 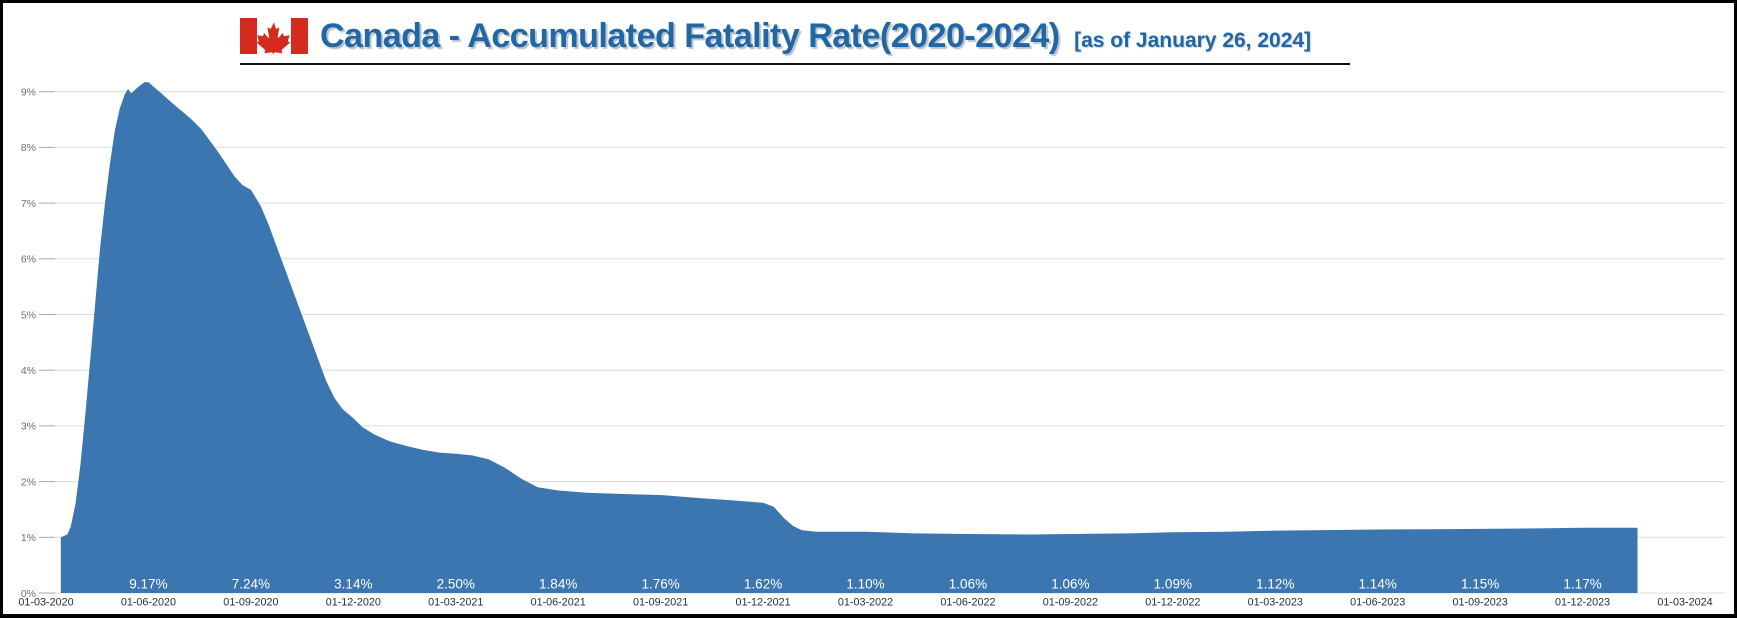 I want to click on x-tick-label: 01-03-2022, so click(x=865, y=603).